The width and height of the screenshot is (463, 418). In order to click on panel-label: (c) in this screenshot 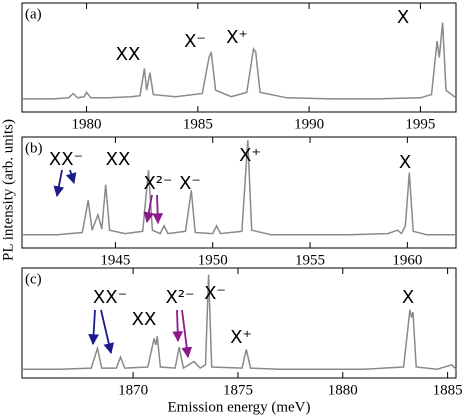, I will do `click(33, 279)`.